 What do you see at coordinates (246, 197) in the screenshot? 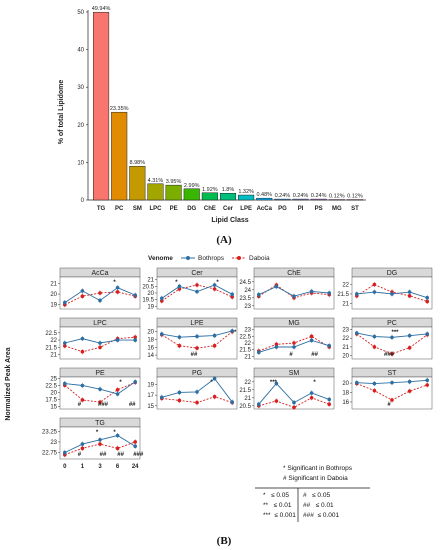
I see `bar-LPE` at bounding box center [246, 197].